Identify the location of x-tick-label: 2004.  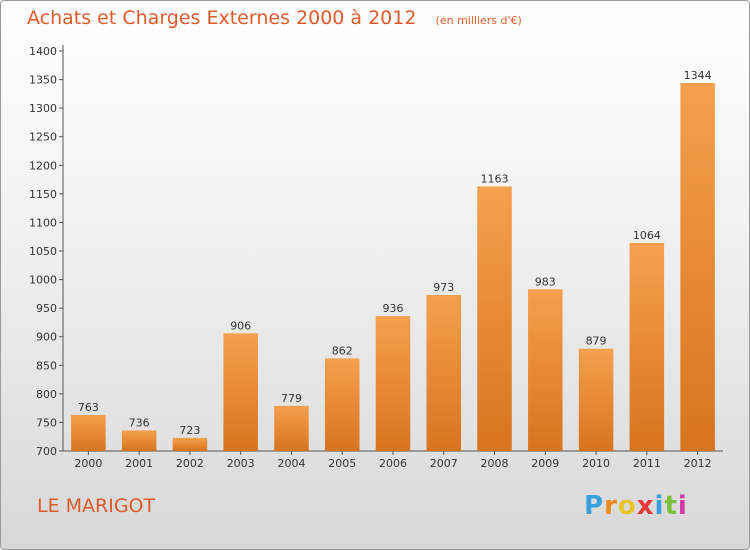
(291, 463).